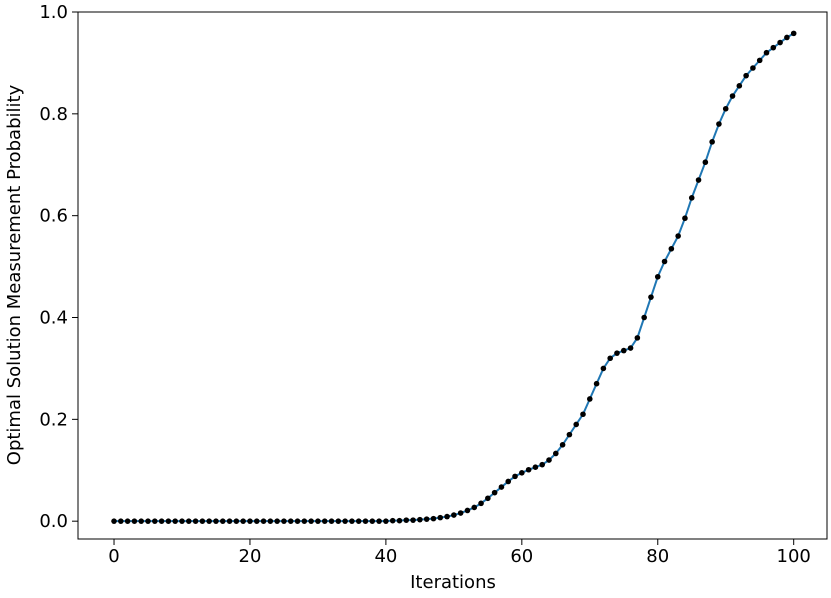 The width and height of the screenshot is (831, 598). What do you see at coordinates (385, 556) in the screenshot?
I see `x-tick-label: 40` at bounding box center [385, 556].